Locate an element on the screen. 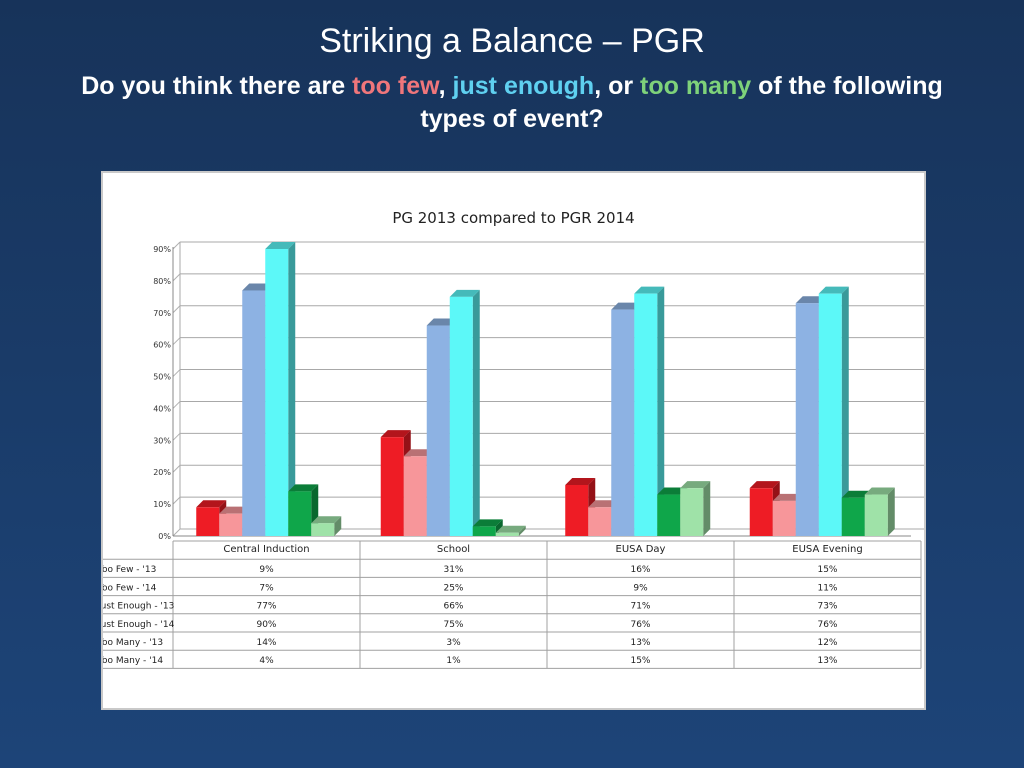 This screenshot has height=768, width=1024. data-label: 15% is located at coordinates (640, 661).